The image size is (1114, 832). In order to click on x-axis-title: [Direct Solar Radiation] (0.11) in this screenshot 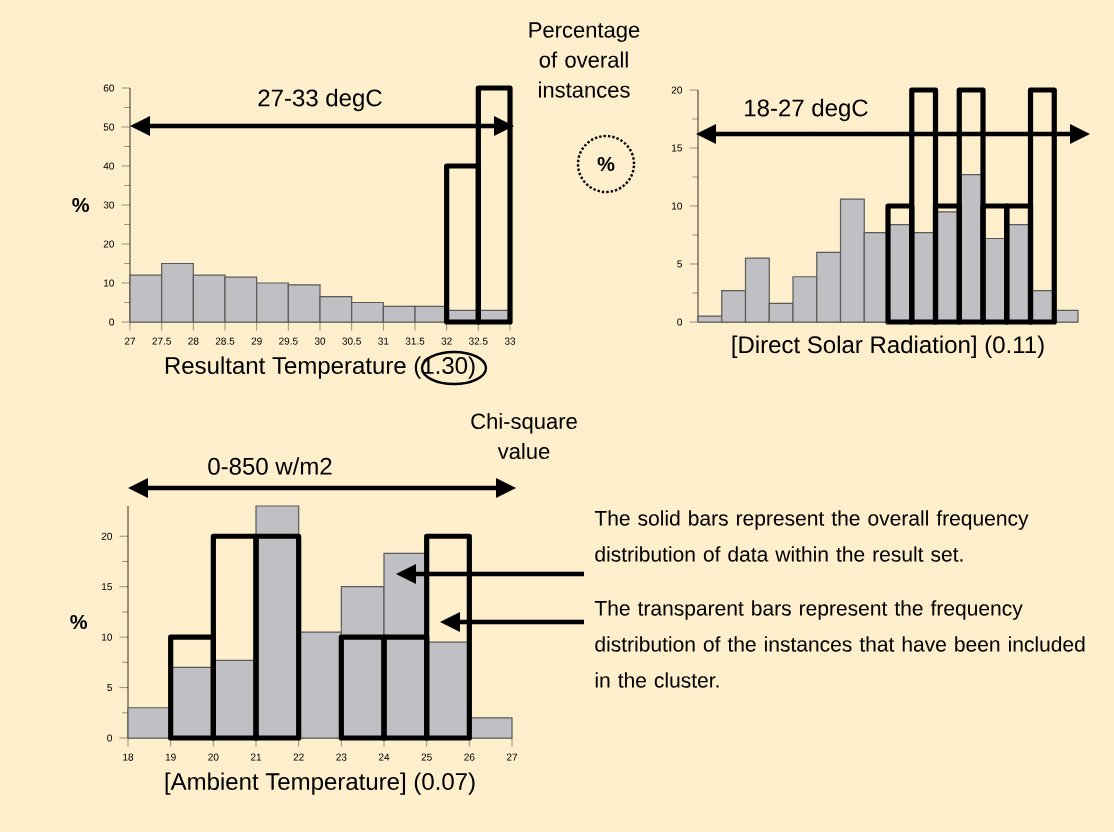, I will do `click(888, 346)`.